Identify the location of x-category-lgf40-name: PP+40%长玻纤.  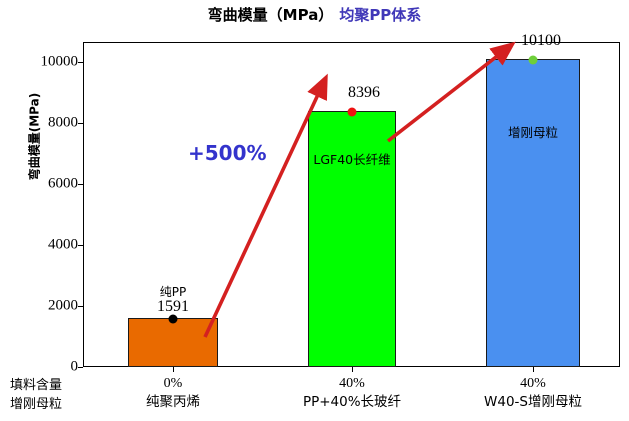
(352, 402).